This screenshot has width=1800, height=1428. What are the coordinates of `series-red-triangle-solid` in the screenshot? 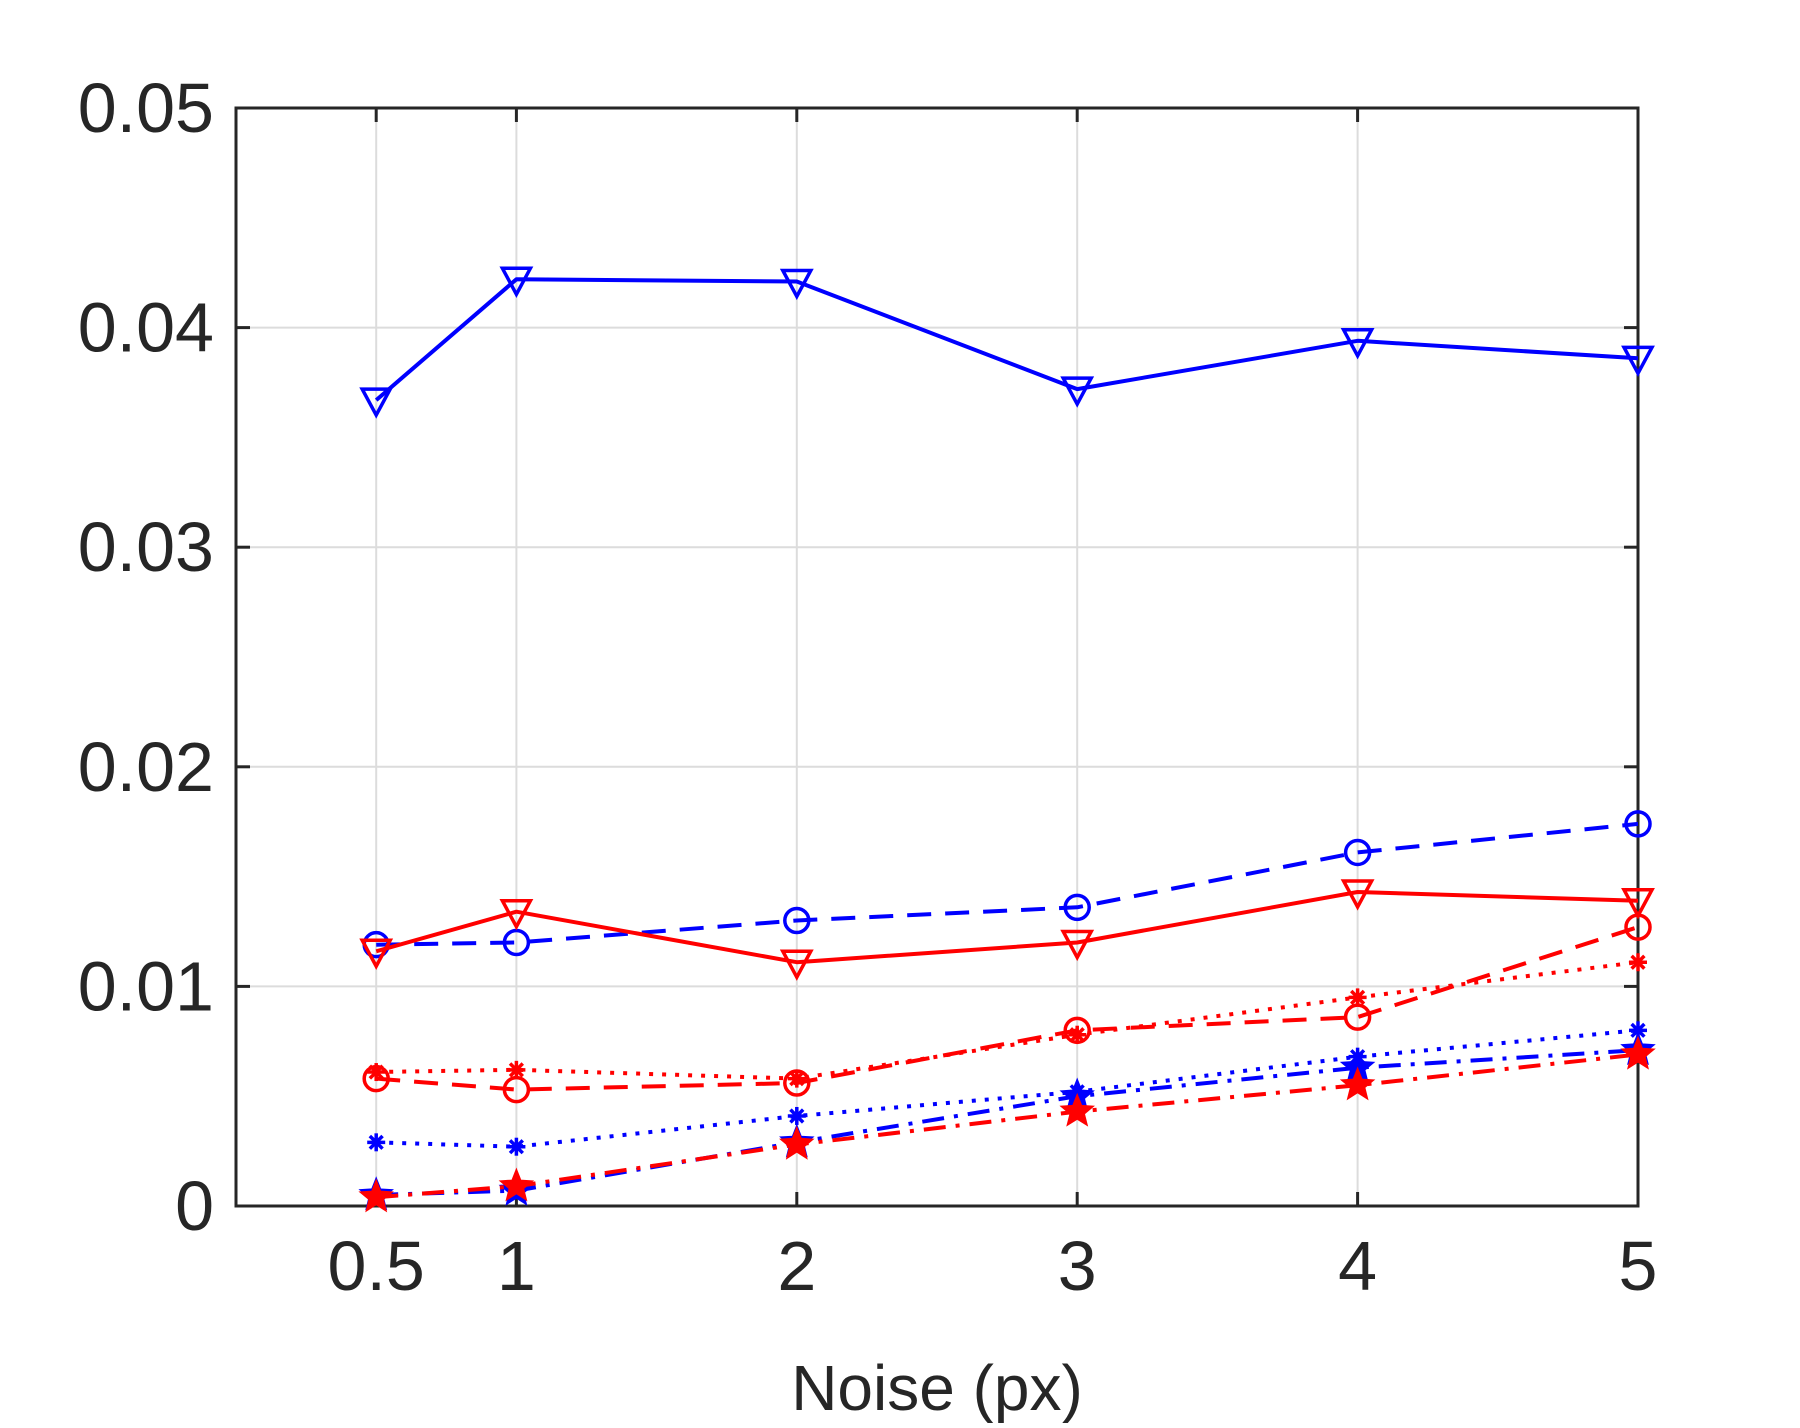 It's located at (1007, 930).